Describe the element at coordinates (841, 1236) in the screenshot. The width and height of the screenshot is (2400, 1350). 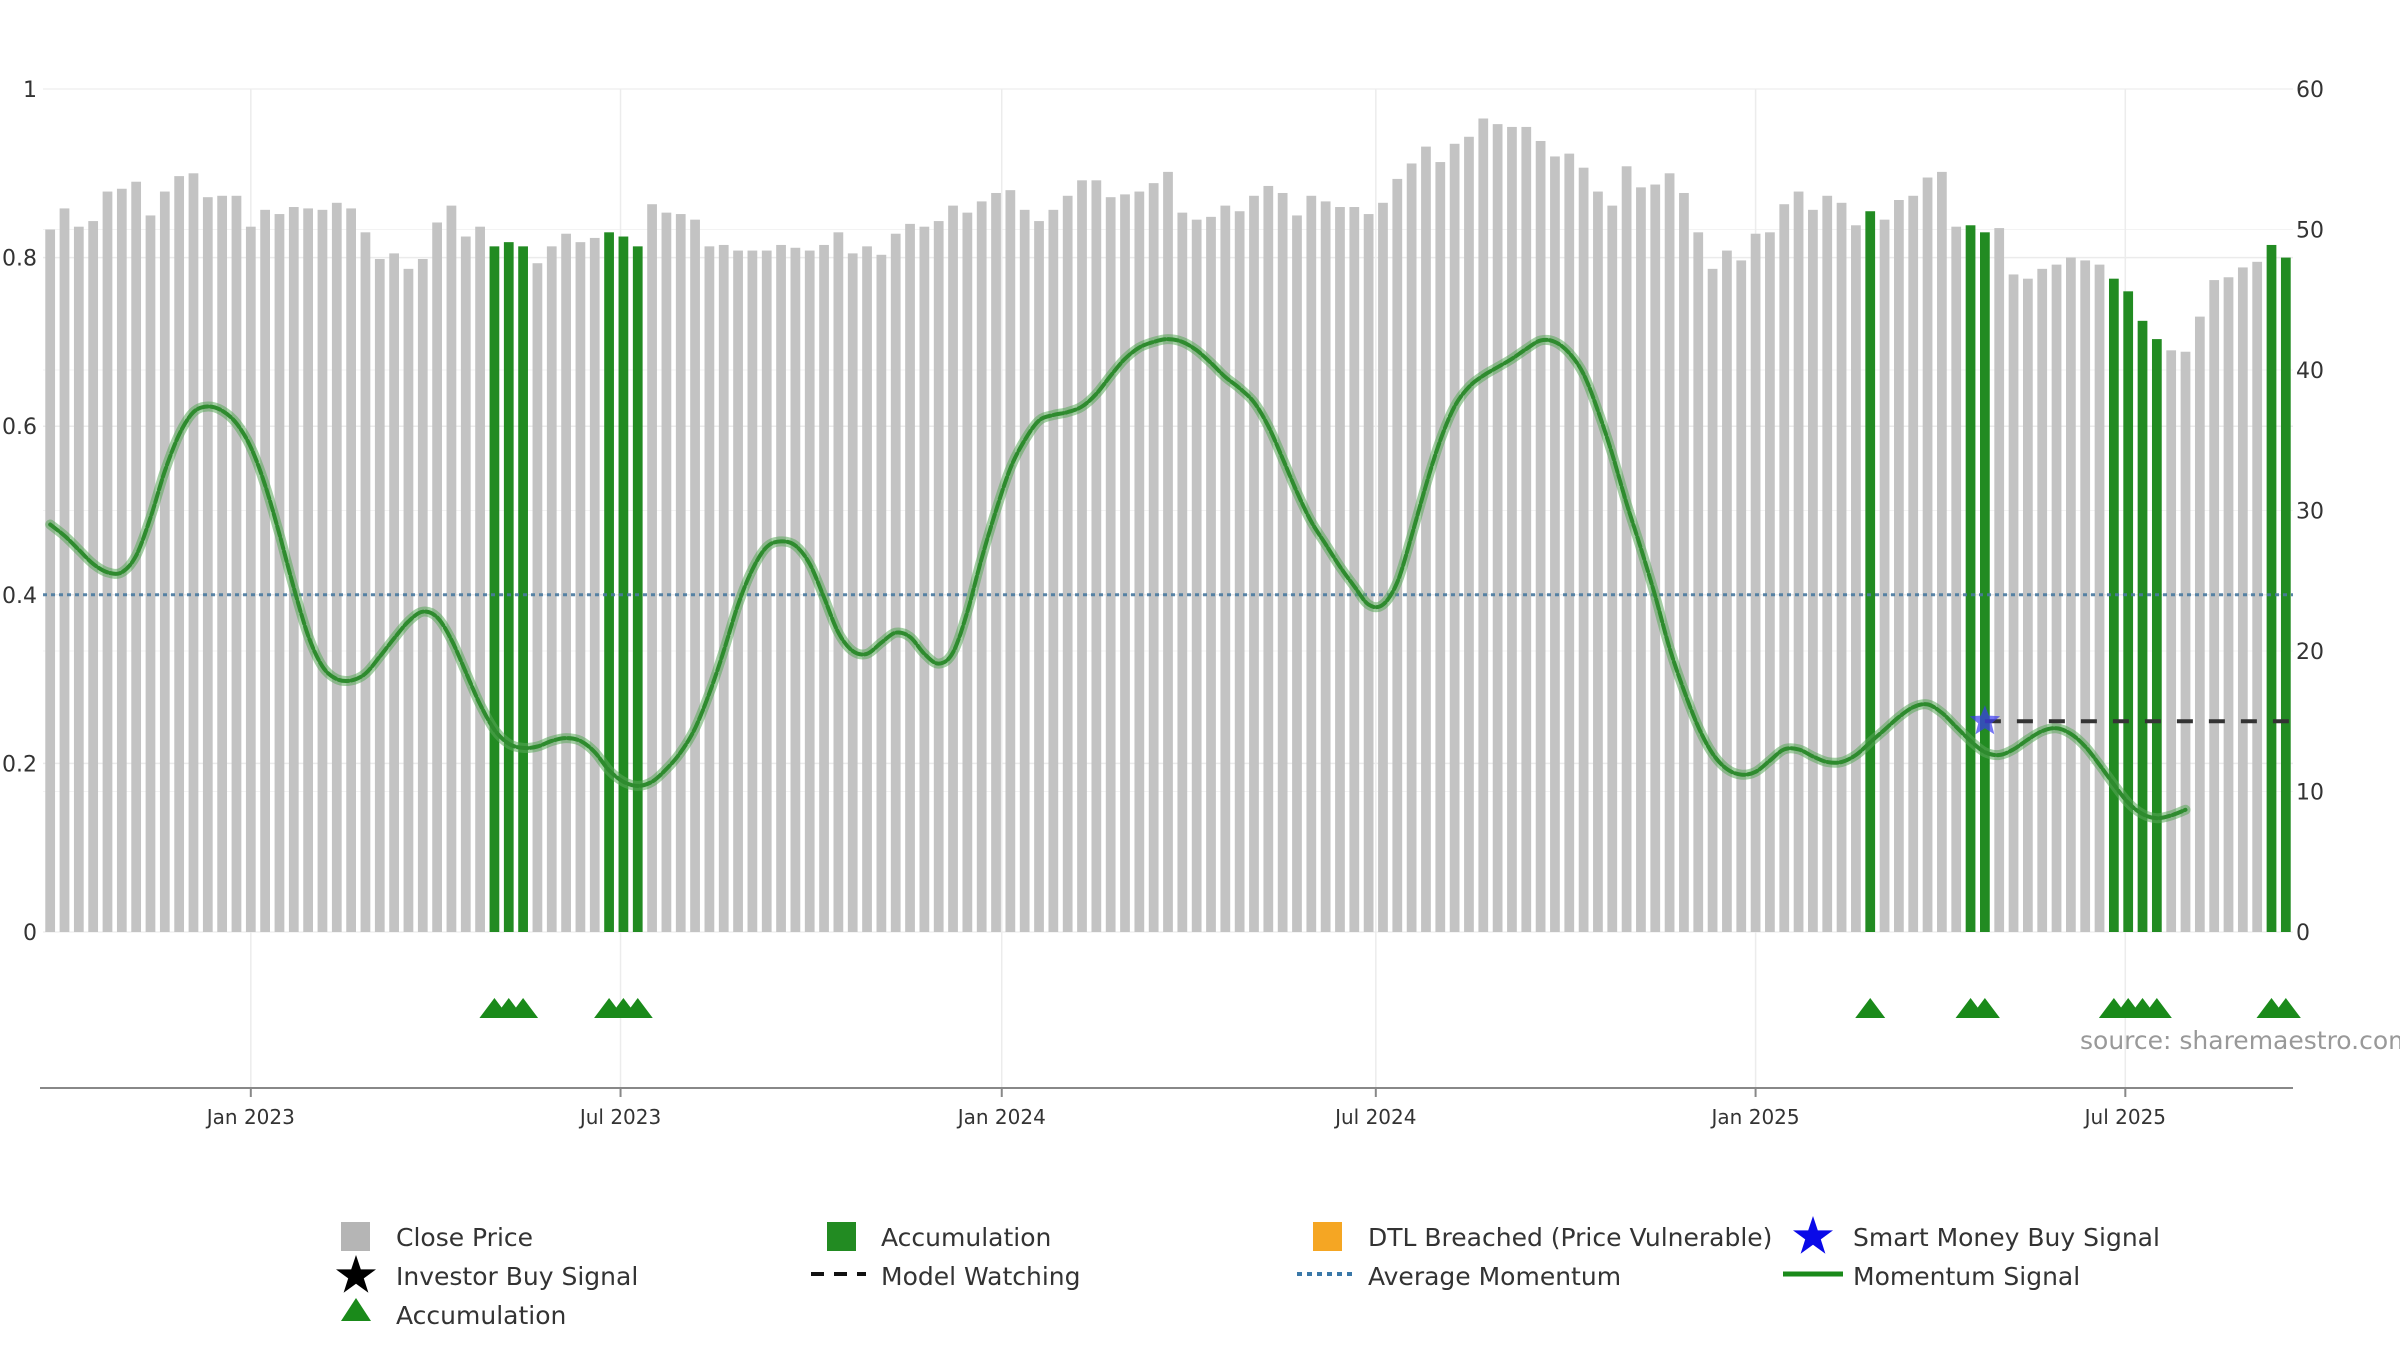
I see `green-square-icon` at that location.